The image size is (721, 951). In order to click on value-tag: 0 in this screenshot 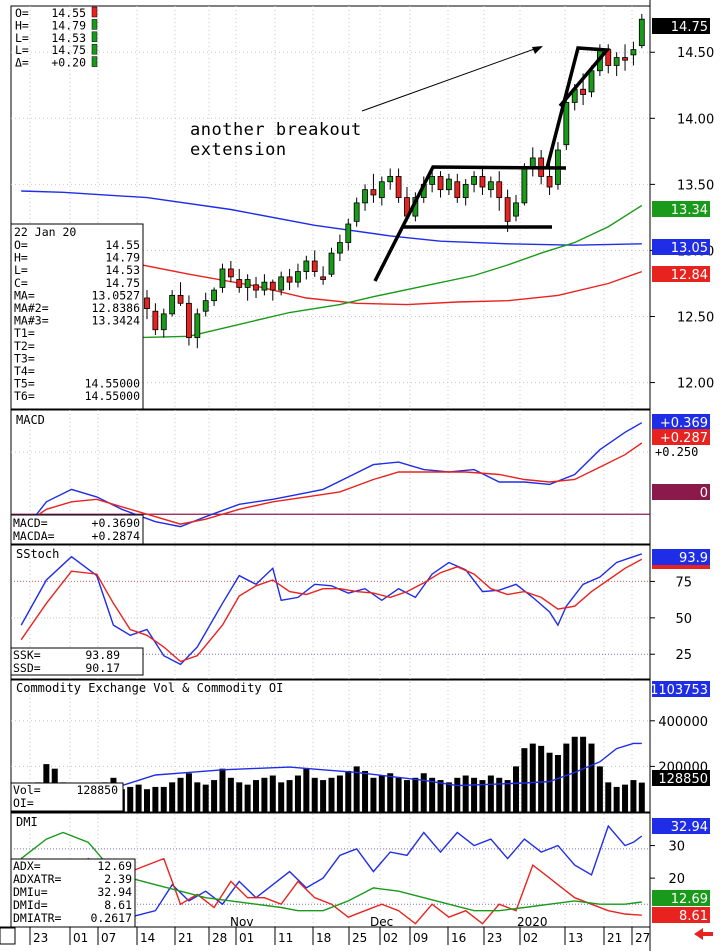, I will do `click(681, 492)`.